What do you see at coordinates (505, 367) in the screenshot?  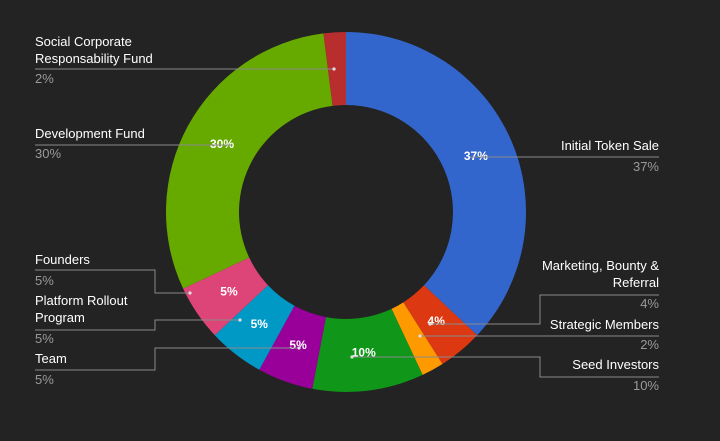 I see `leader-line-seed-investors` at bounding box center [505, 367].